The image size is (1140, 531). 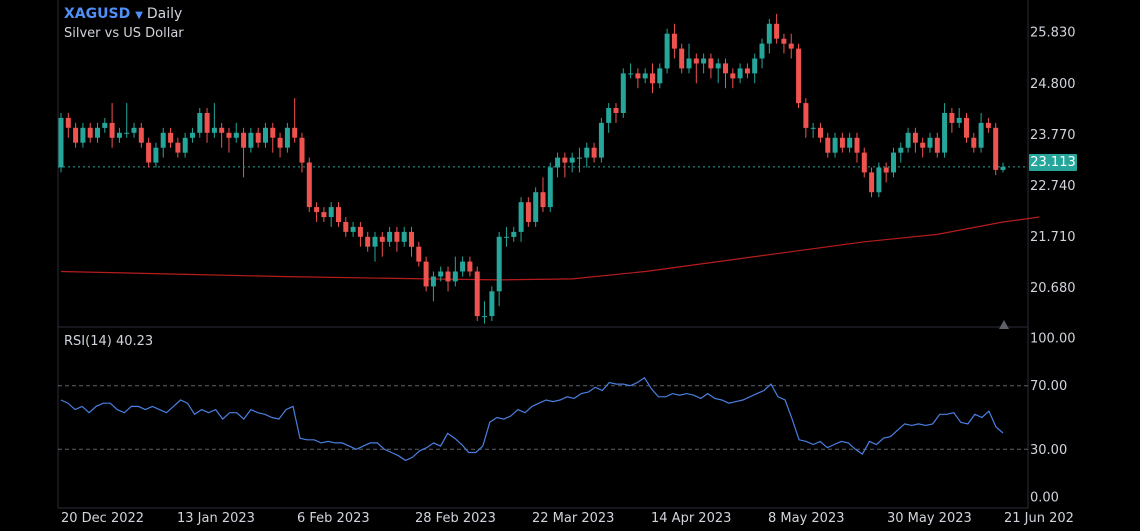 I want to click on rsi-tick-label: 0.00, so click(x=1044, y=498).